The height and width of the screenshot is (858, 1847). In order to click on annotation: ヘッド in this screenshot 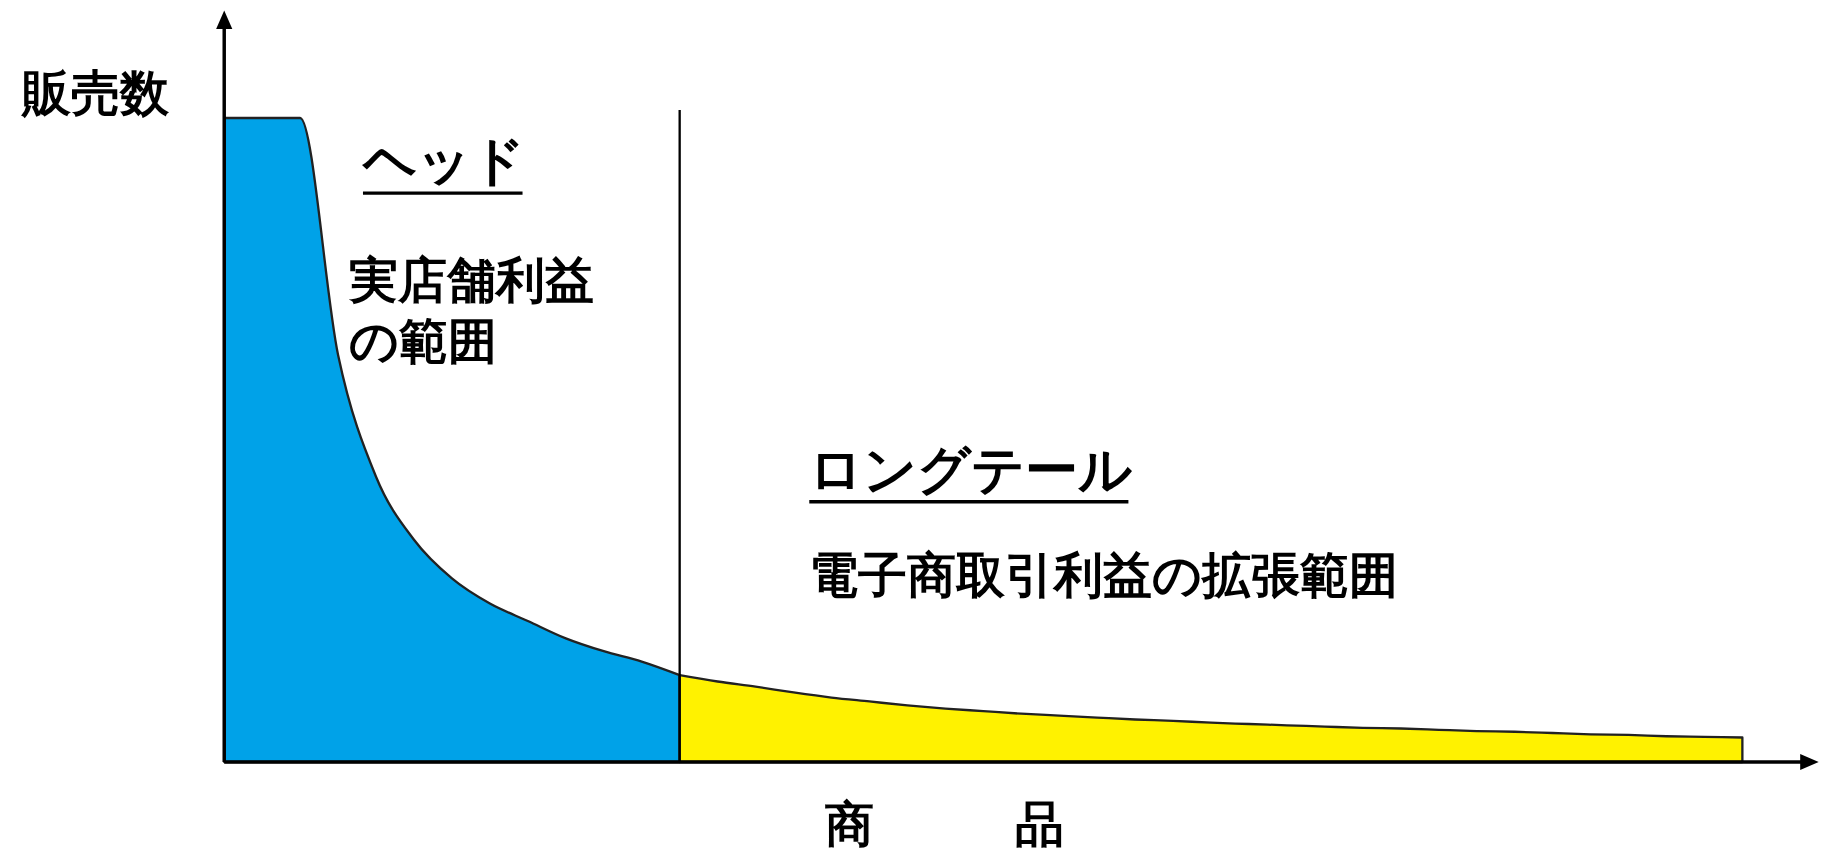, I will do `click(442, 161)`.